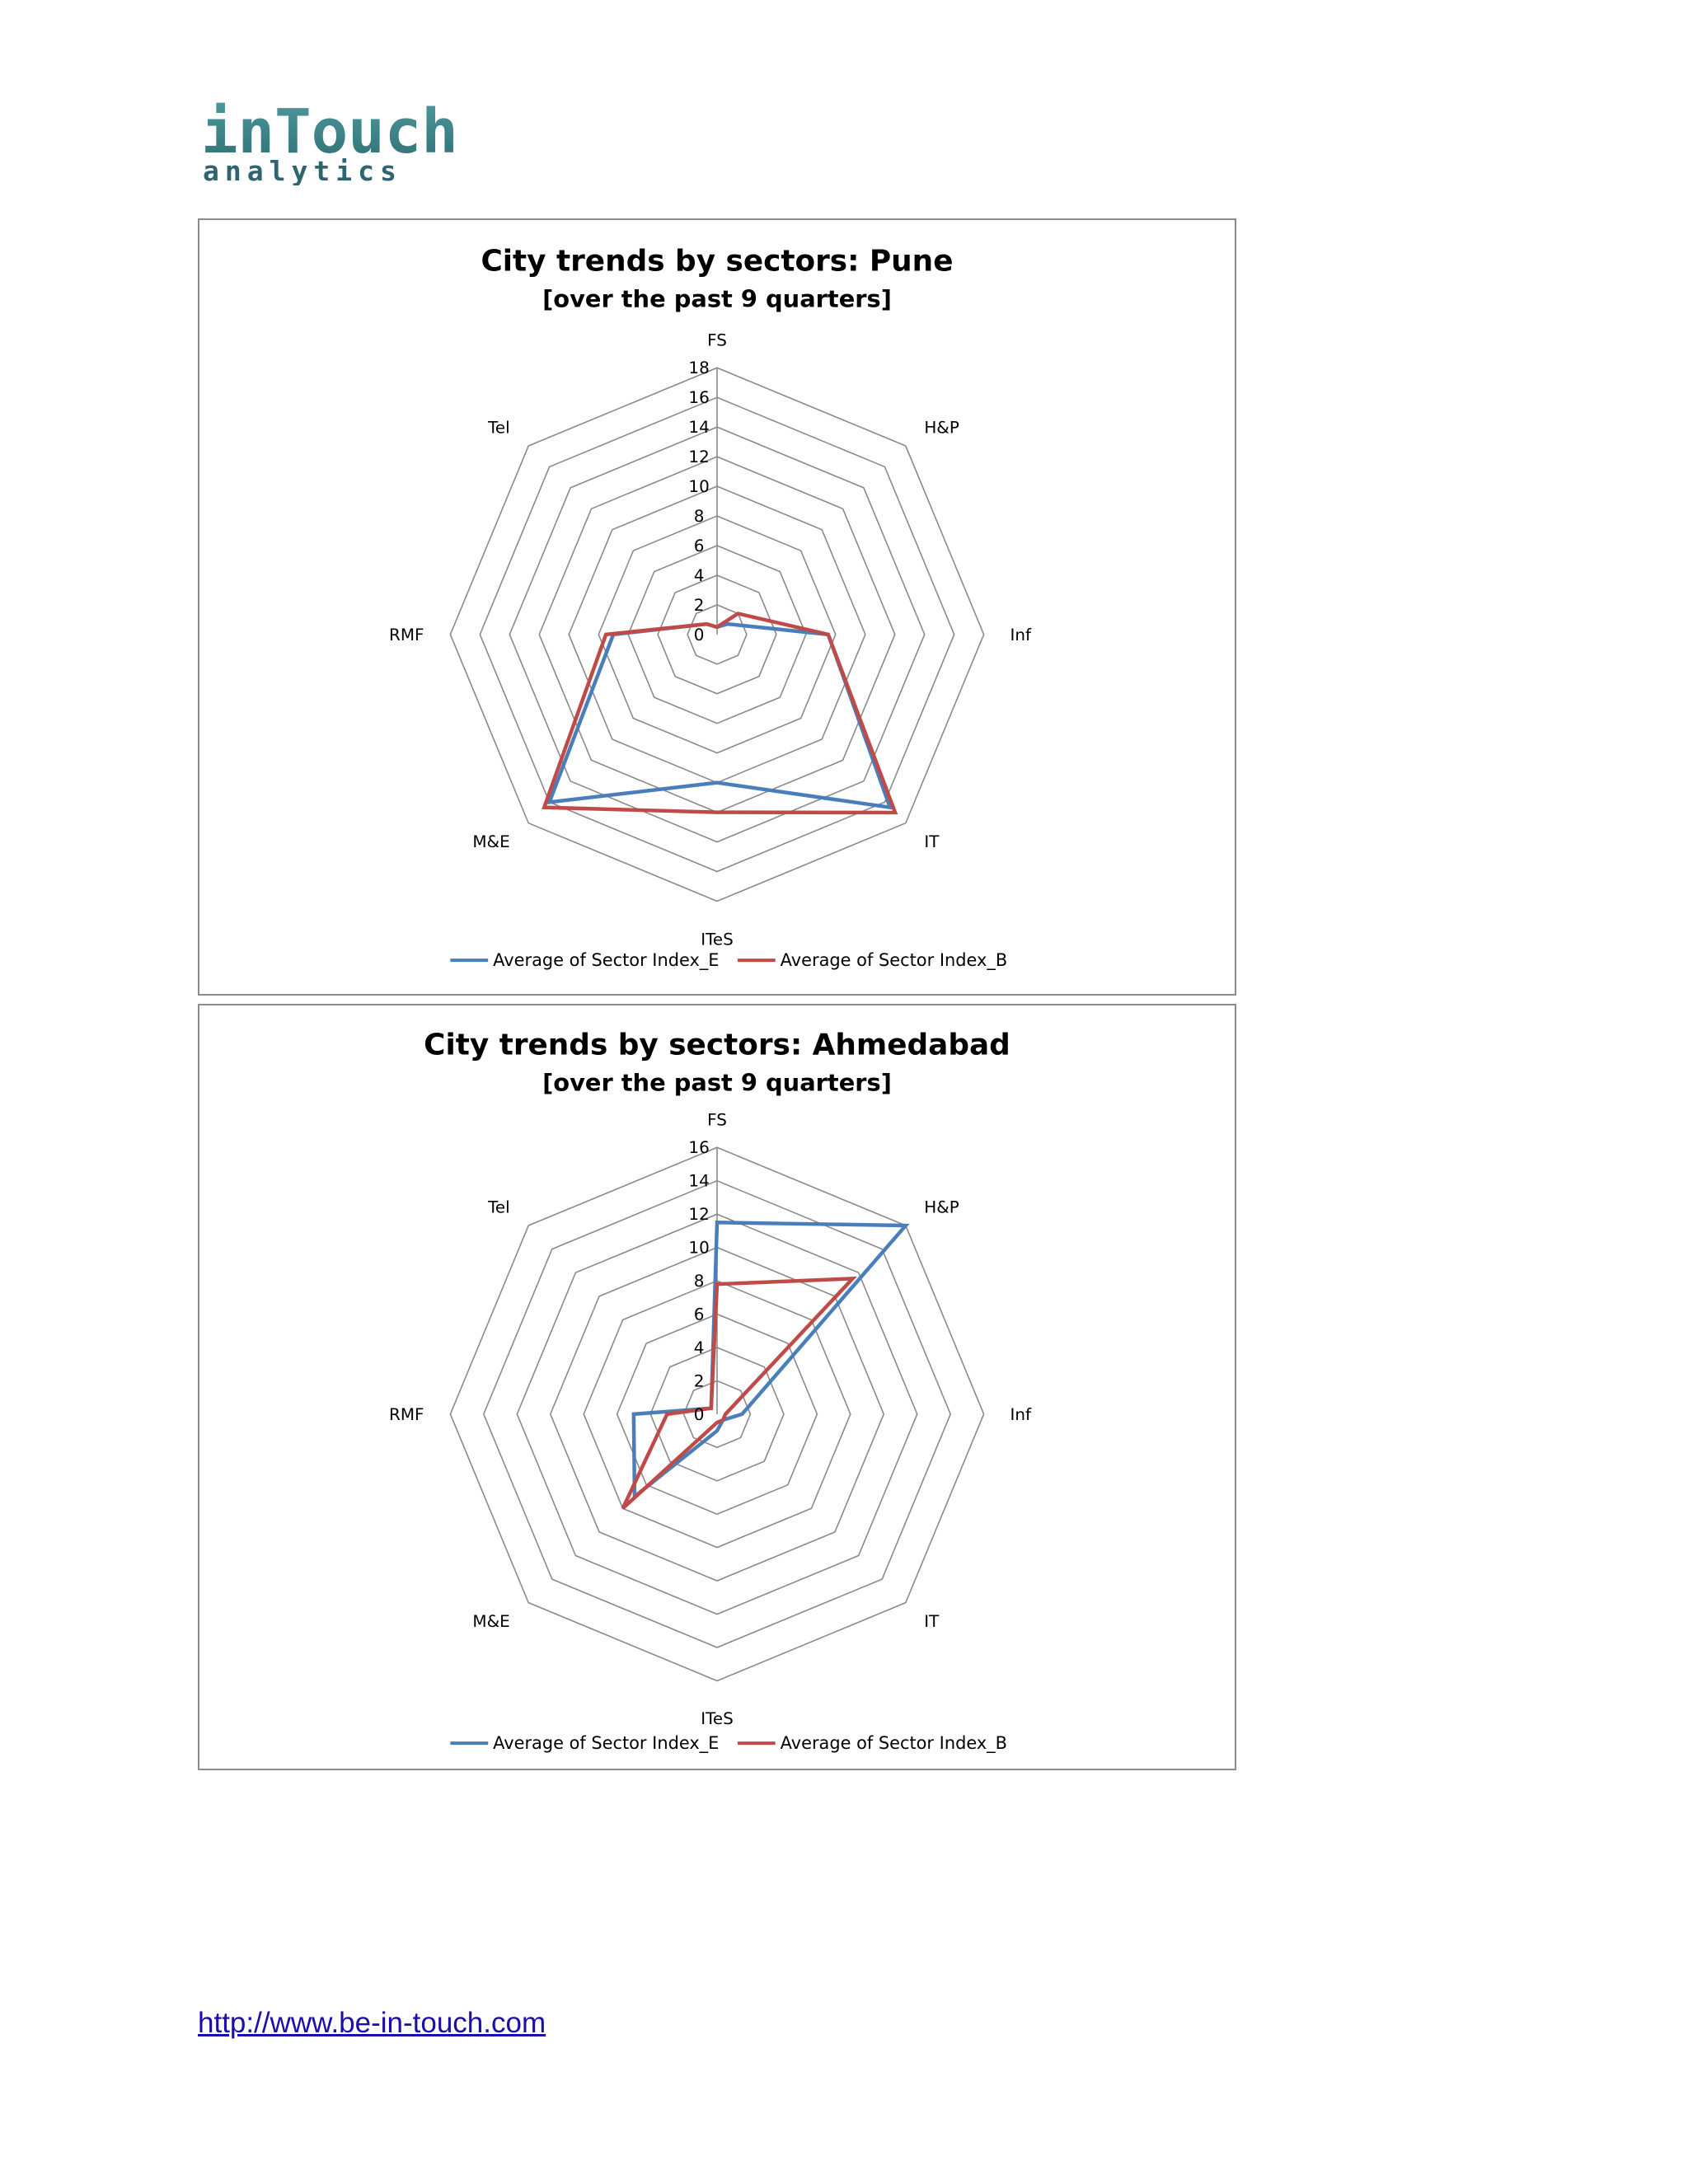 The width and height of the screenshot is (1688, 2184). I want to click on chart-title: City trends by sectors: Ahmedabad, so click(717, 1045).